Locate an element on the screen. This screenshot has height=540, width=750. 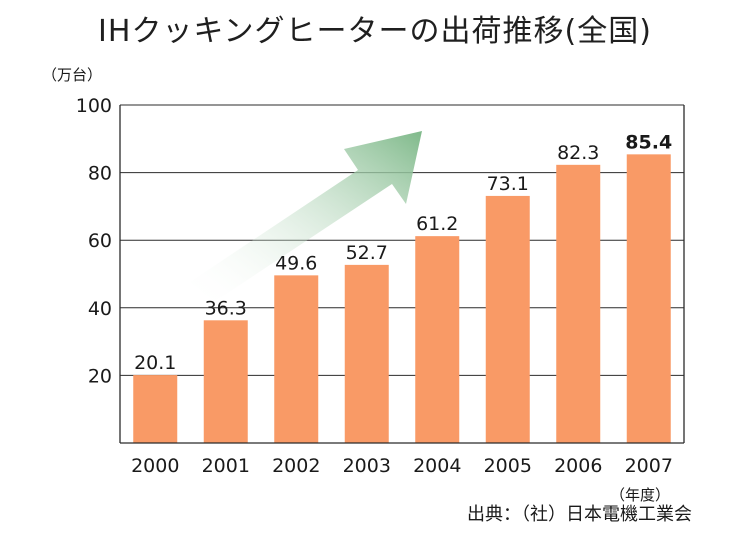
value-label-2004: 61.2 is located at coordinates (437, 224).